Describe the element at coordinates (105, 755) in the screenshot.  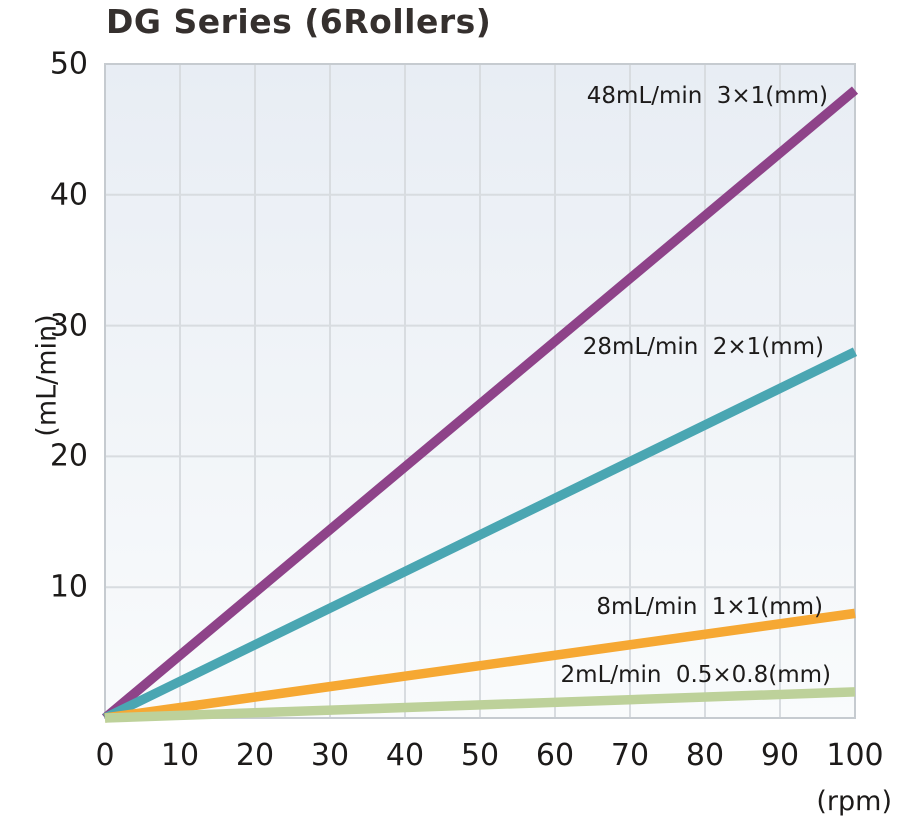
I see `x-tick-label: 0` at that location.